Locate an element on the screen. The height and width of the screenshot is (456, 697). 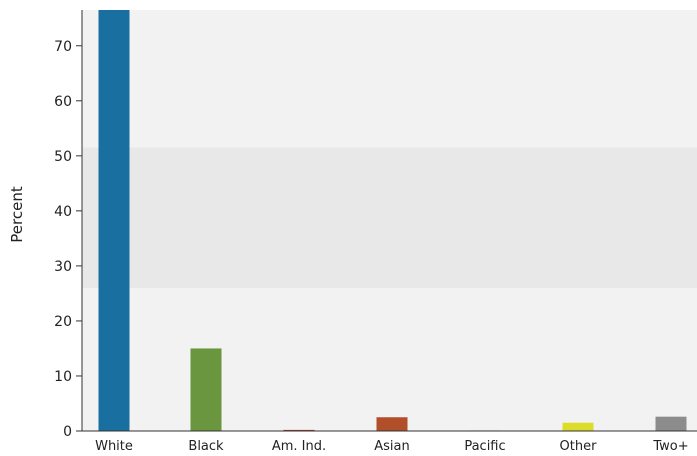
y-axis-title: Percent is located at coordinates (17, 214).